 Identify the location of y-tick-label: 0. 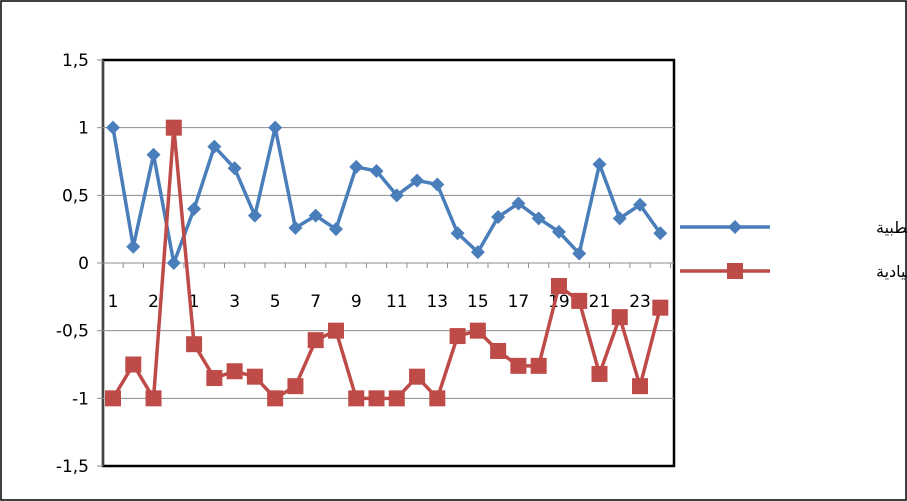
(83, 264).